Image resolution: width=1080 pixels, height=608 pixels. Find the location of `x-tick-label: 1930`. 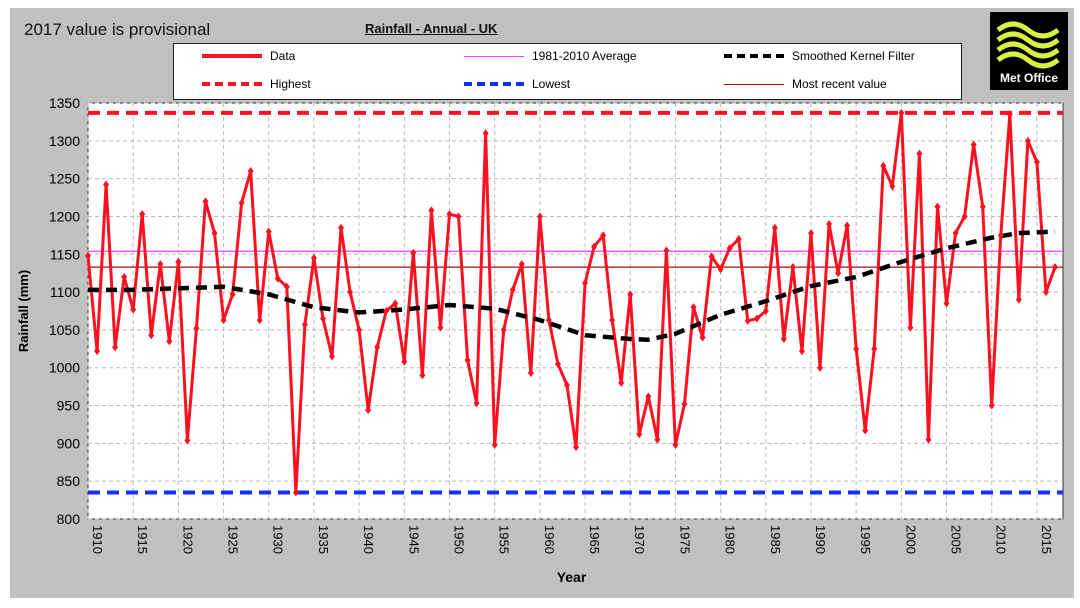

x-tick-label: 1930 is located at coordinates (278, 539).